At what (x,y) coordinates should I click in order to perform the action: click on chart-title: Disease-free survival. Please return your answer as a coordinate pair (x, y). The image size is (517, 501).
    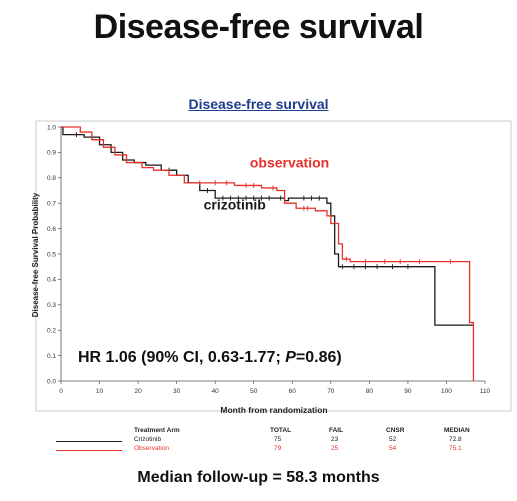
    Looking at the image, I should click on (258, 104).